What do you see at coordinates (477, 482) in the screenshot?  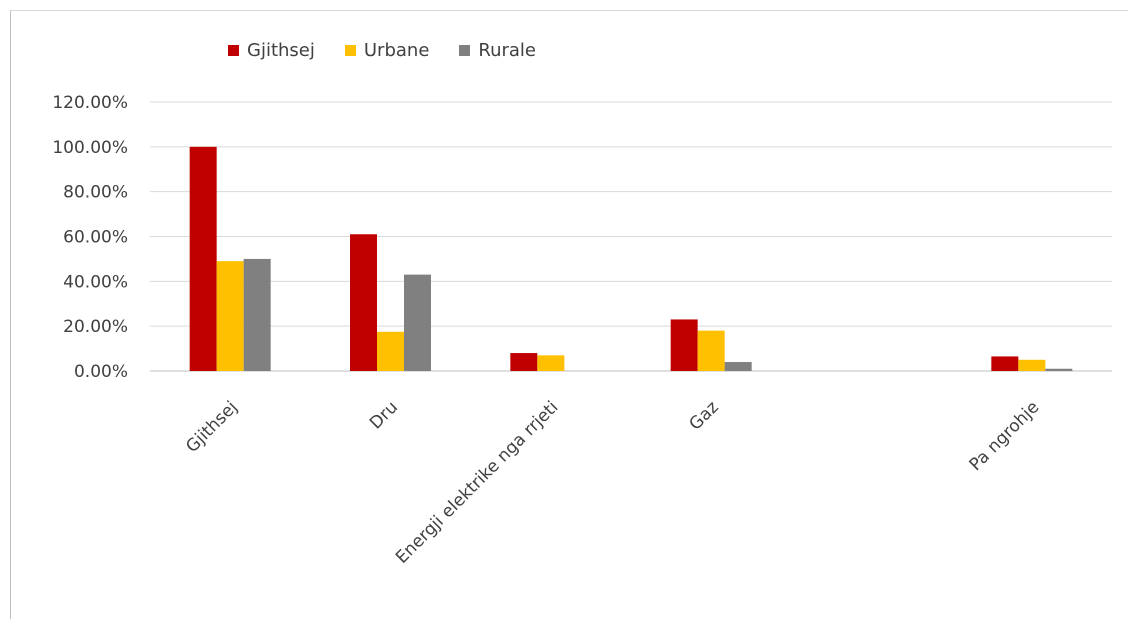 I see `x-category-label: Energji elektrike nga rrjeti` at bounding box center [477, 482].